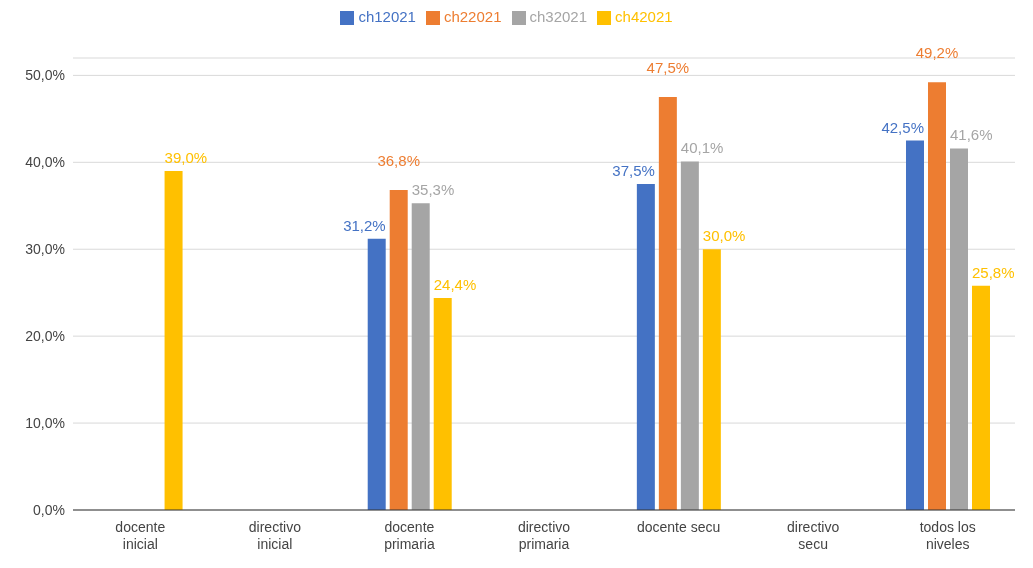 This screenshot has width=1033, height=568. What do you see at coordinates (558, 16) in the screenshot?
I see `legend-label: ch32021` at bounding box center [558, 16].